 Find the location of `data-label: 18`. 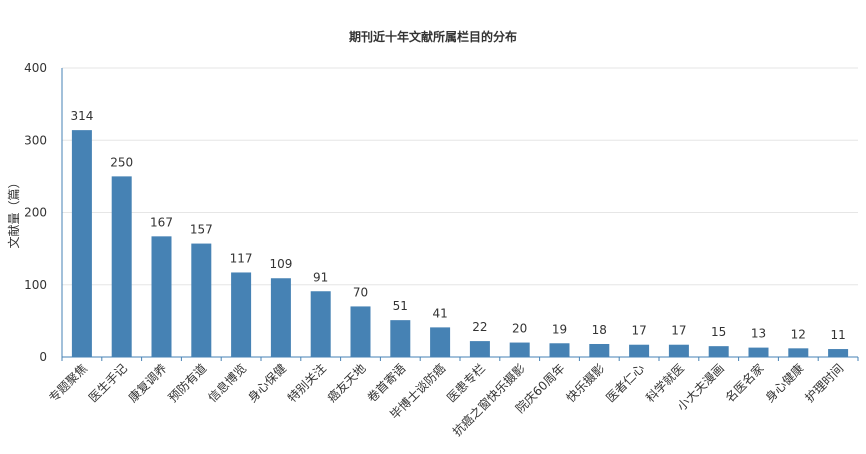

data-label: 18 is located at coordinates (599, 330).